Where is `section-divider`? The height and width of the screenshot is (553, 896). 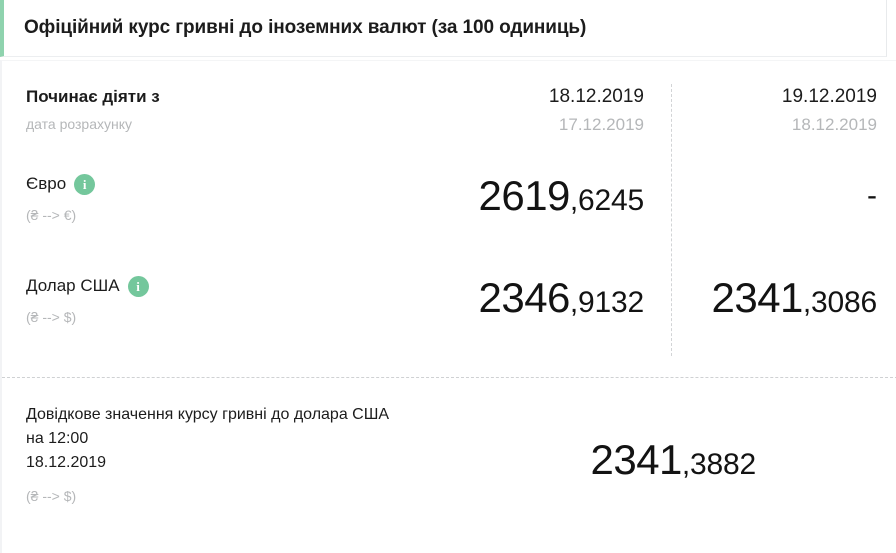 section-divider is located at coordinates (449, 377).